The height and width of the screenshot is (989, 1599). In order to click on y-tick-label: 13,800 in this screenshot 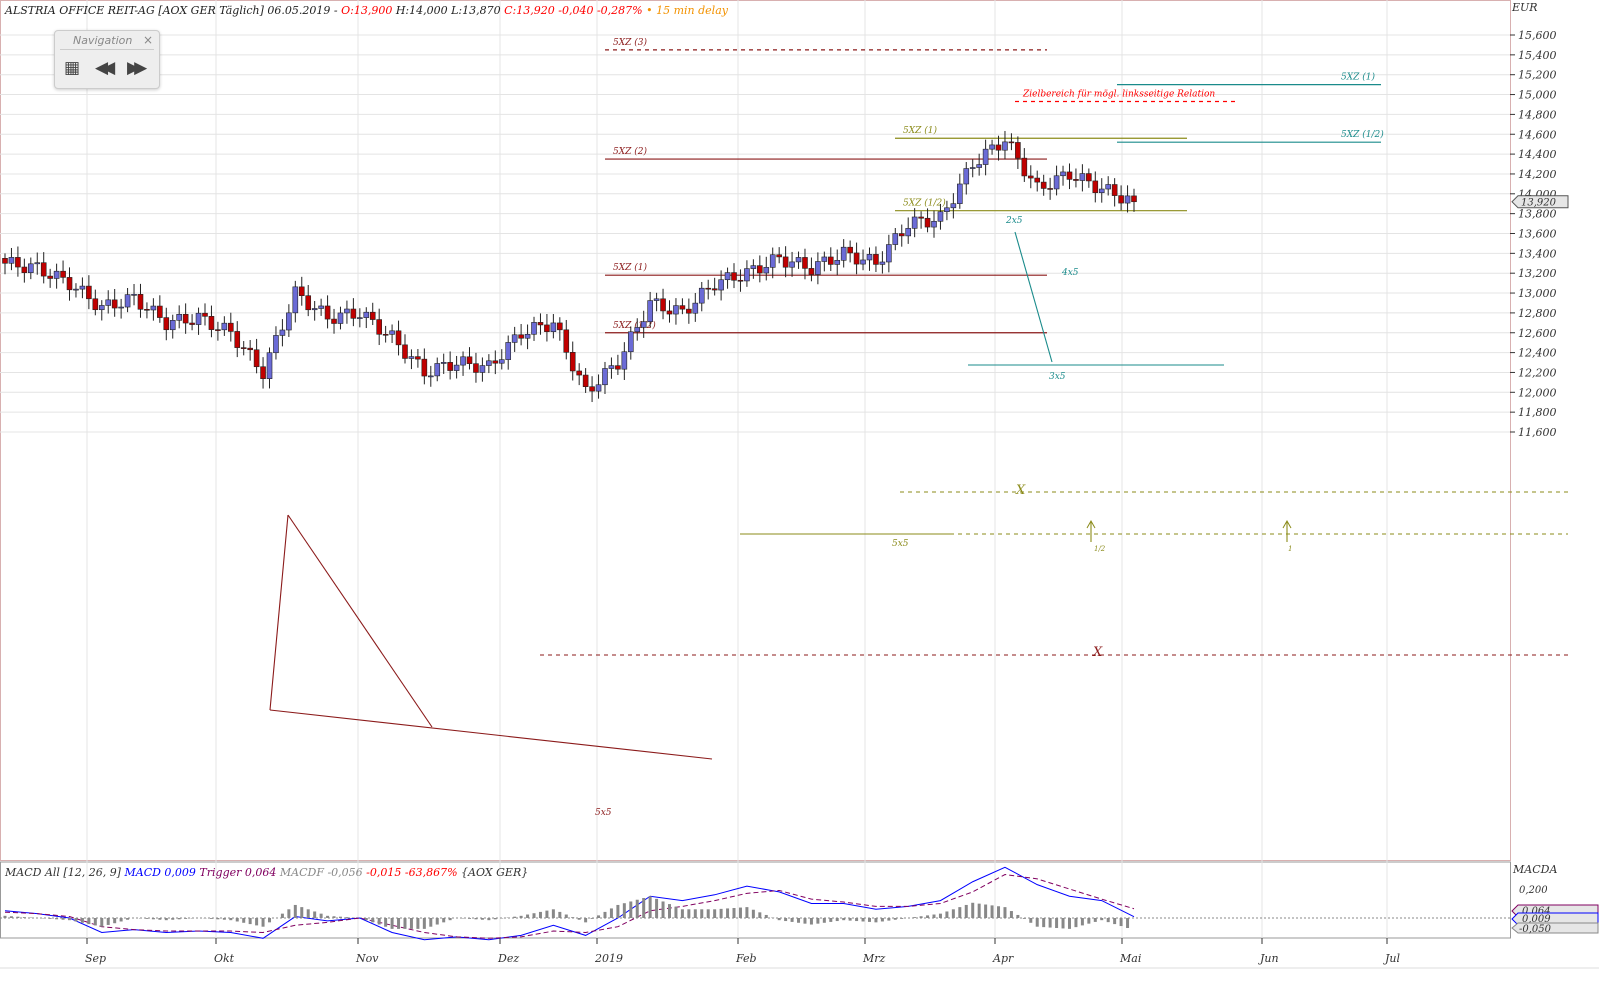, I will do `click(1537, 214)`.